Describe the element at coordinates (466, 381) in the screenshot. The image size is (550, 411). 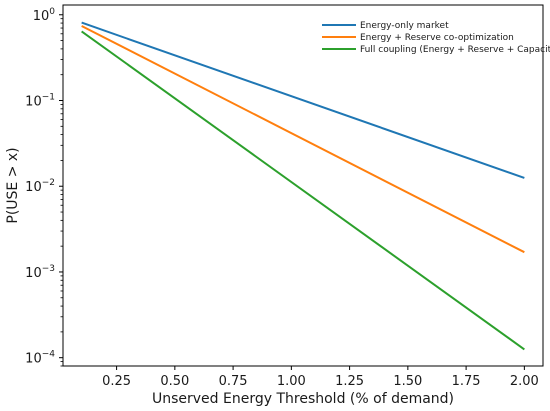
I see `x-tick-label: 1.75` at that location.